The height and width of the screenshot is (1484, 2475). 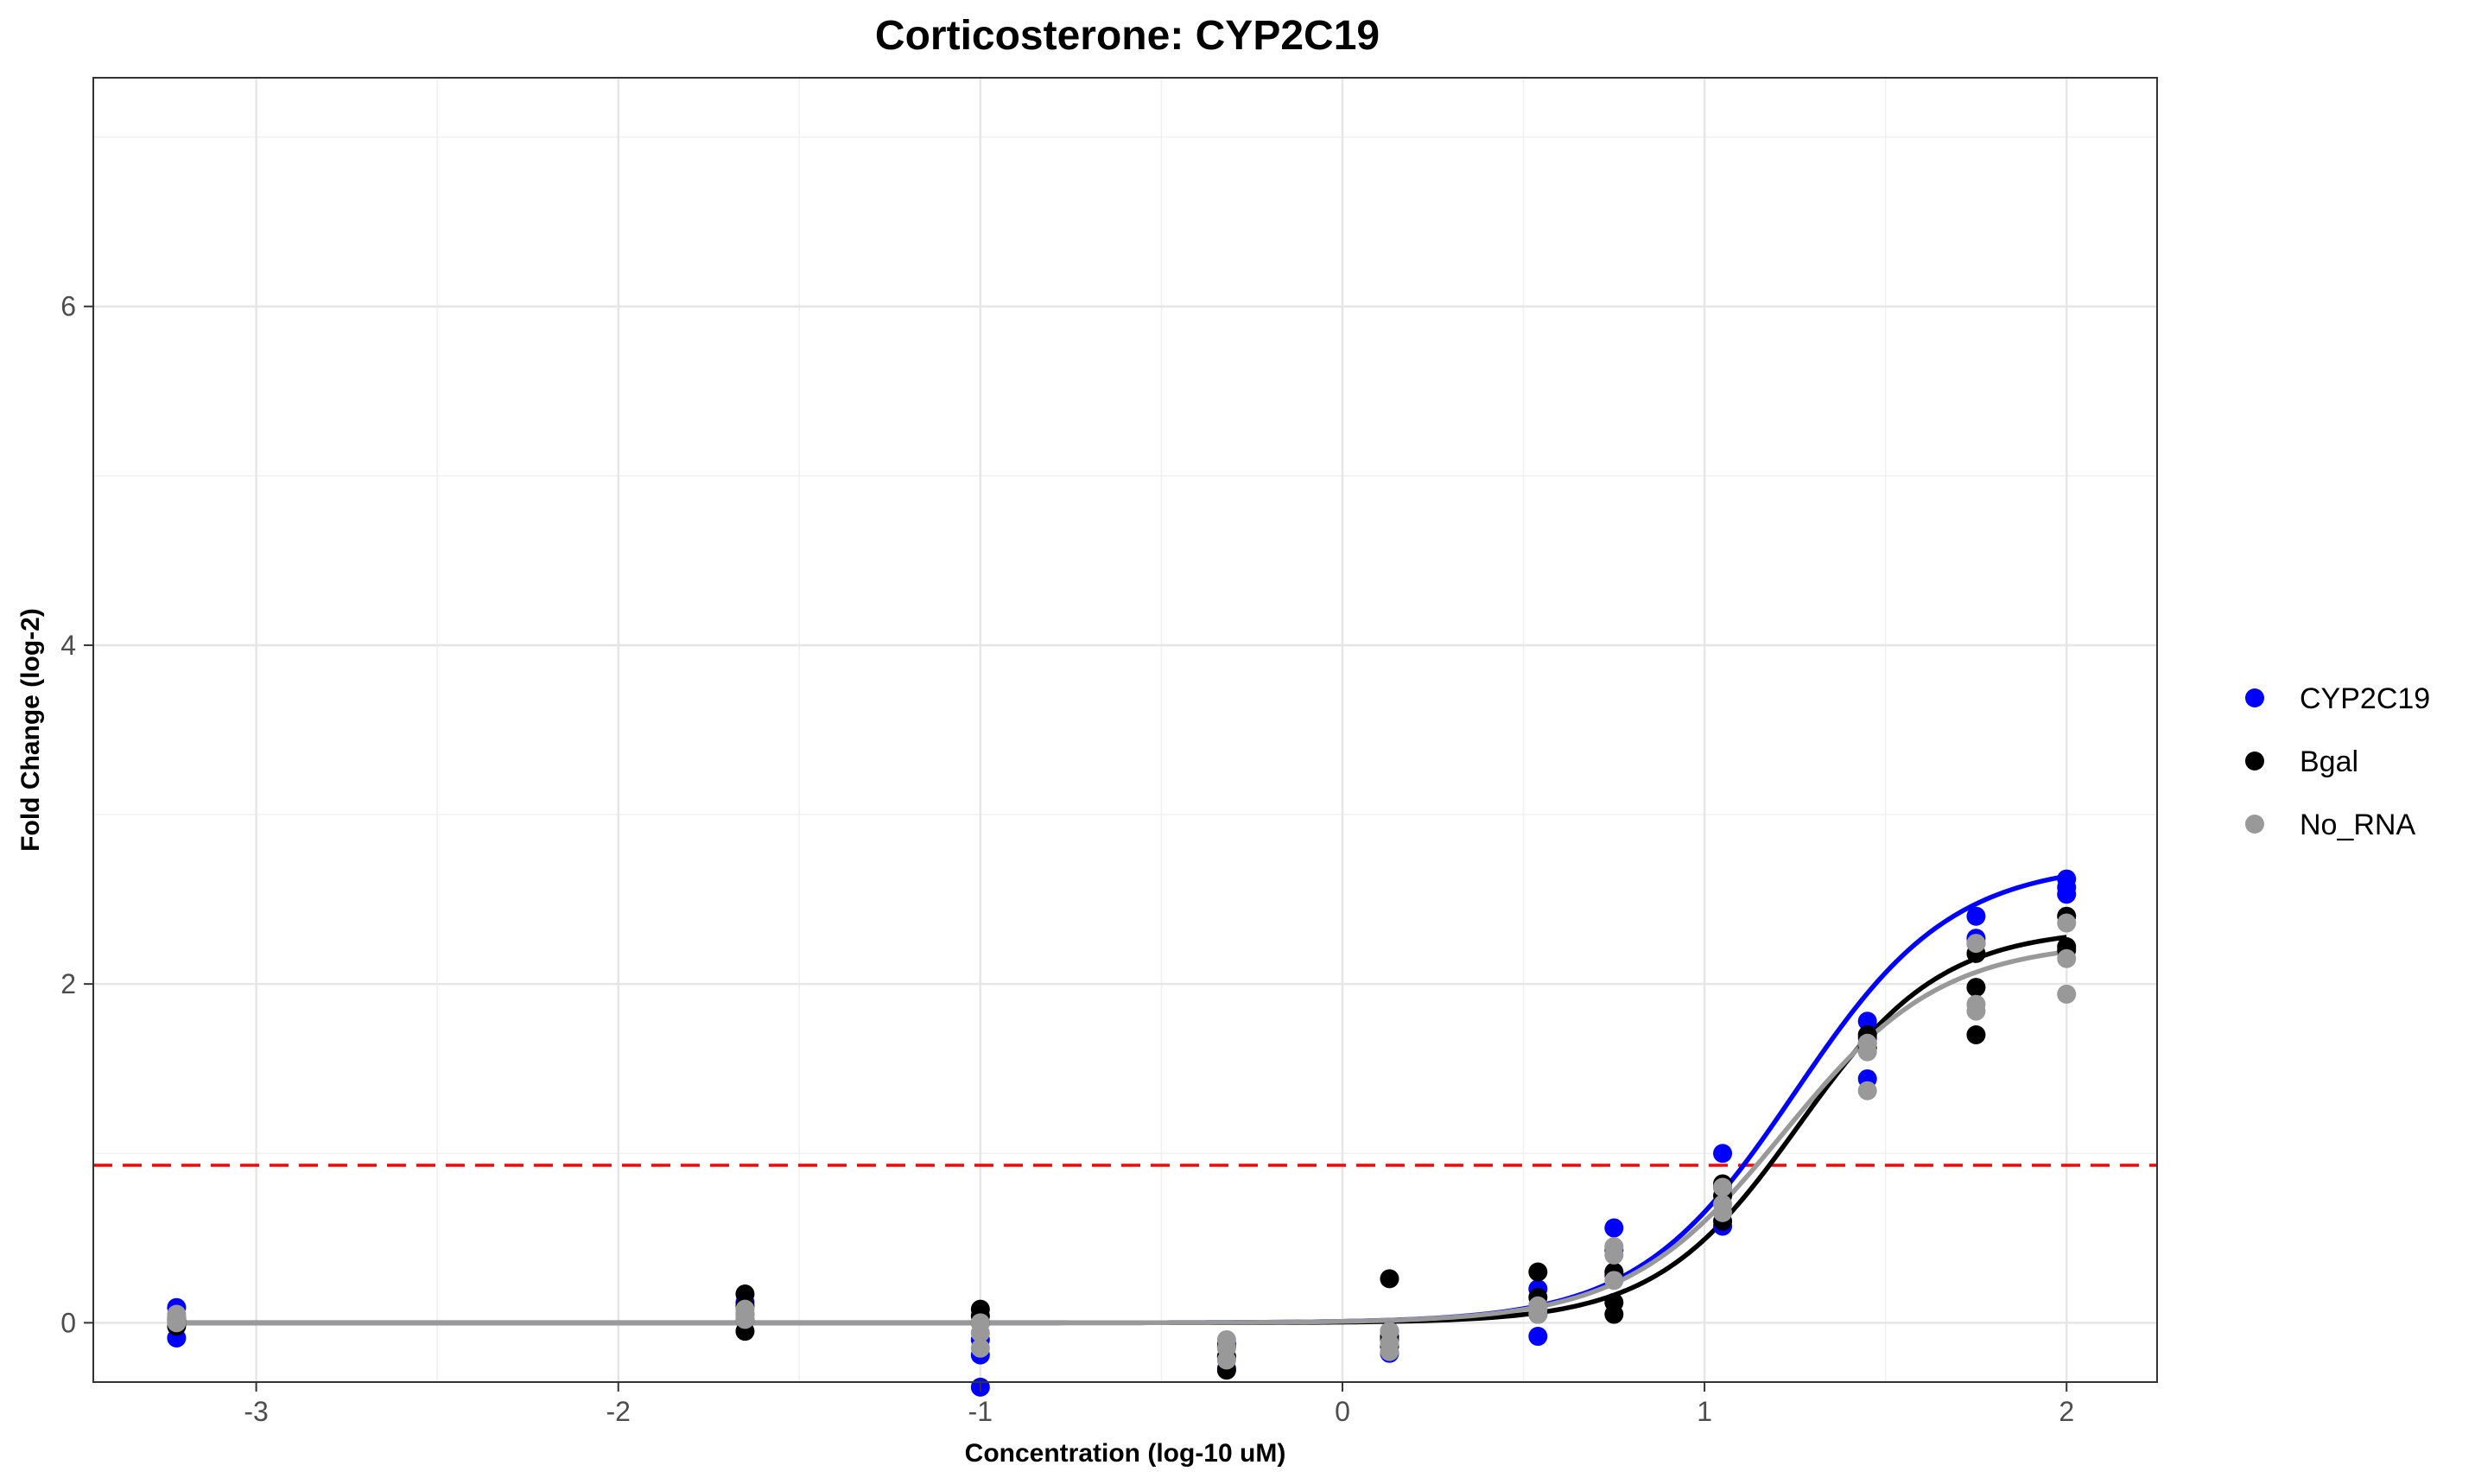 I want to click on legend: CYP2C19 Bgal No_RNA, so click(x=2337, y=761).